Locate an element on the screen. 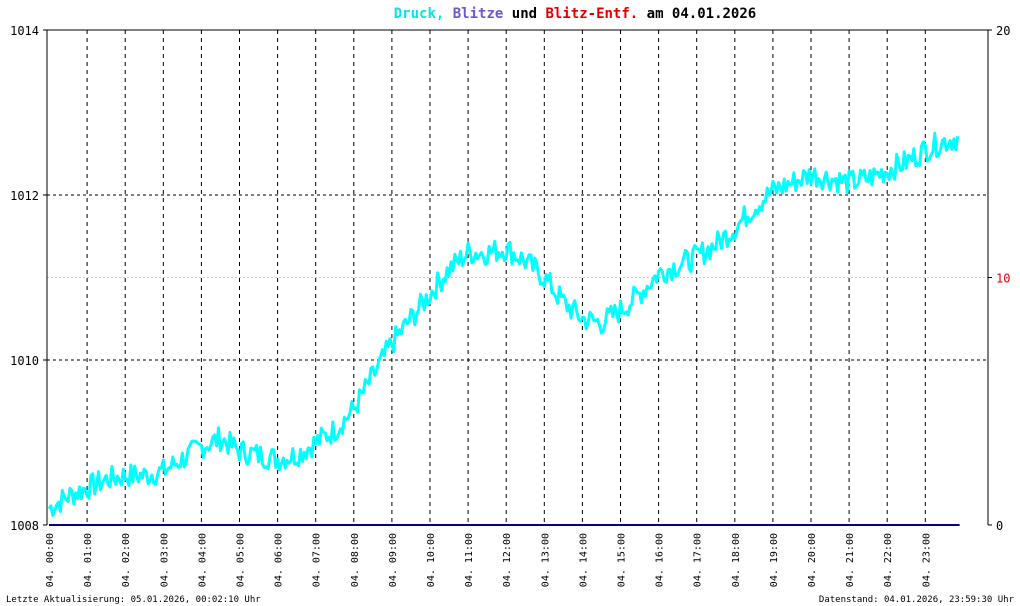 The width and height of the screenshot is (1020, 606). y-tick-label-left: 1010 is located at coordinates (24, 361).